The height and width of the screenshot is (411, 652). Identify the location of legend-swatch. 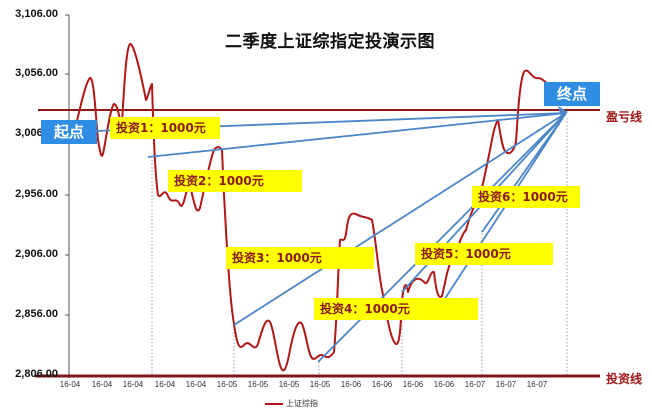
(274, 403).